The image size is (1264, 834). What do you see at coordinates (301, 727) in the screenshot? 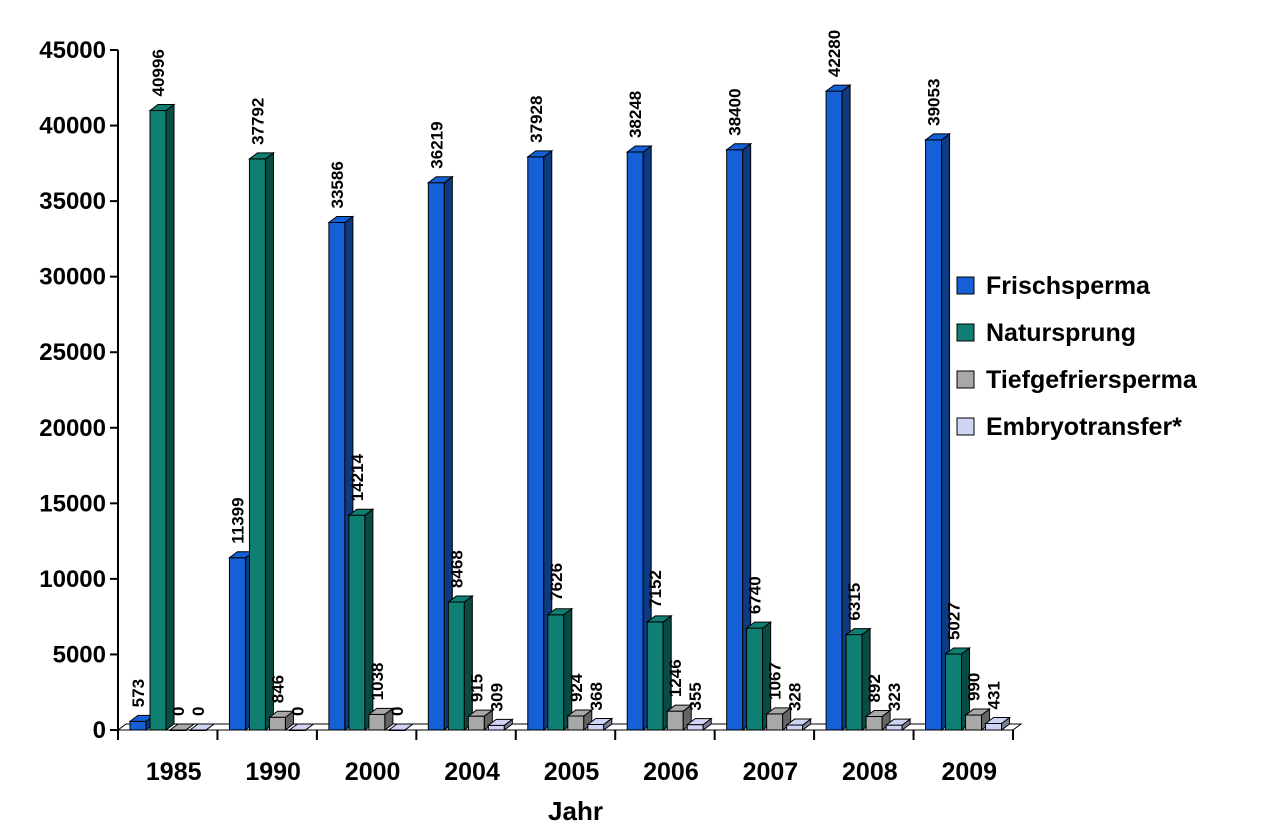
I see `bar-embryotransfer-1990` at bounding box center [301, 727].